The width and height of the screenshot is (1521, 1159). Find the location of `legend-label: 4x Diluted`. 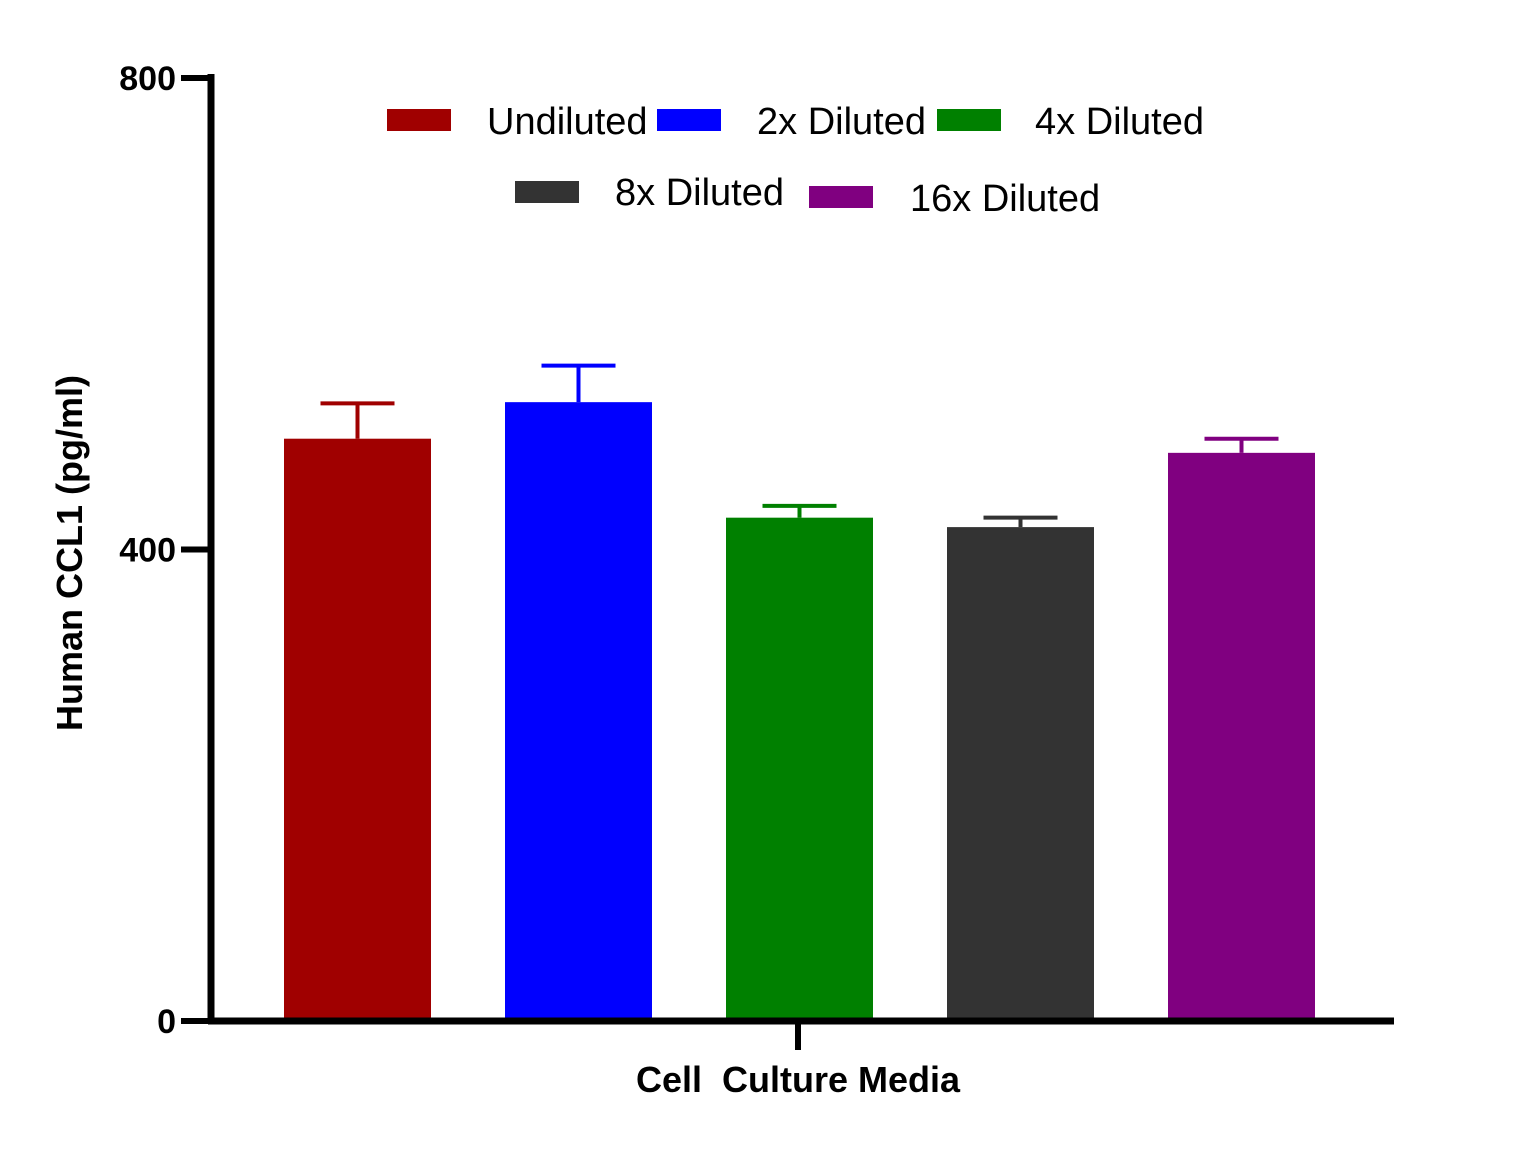

legend-label: 4x Diluted is located at coordinates (1119, 122).